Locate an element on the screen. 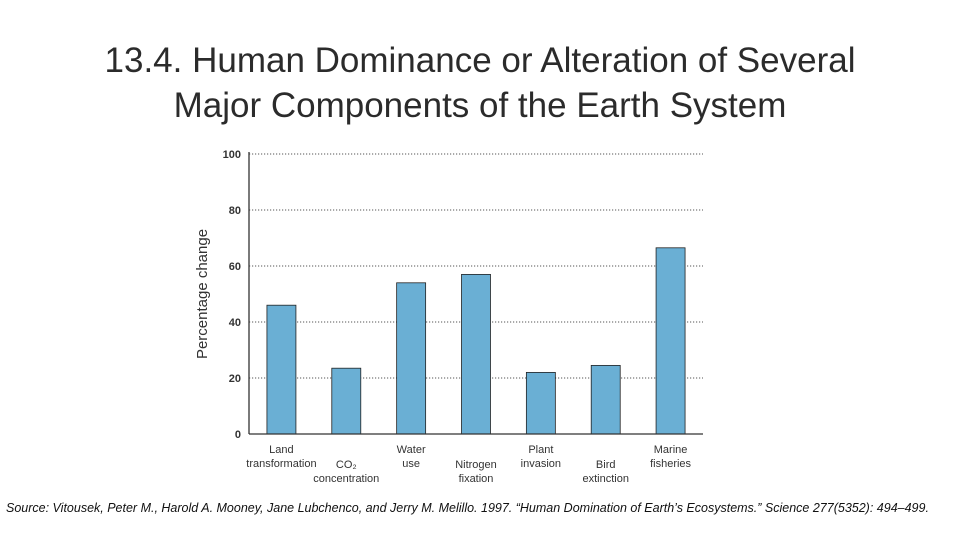 This screenshot has width=960, height=540. y-tick-label: 80 is located at coordinates (235, 211).